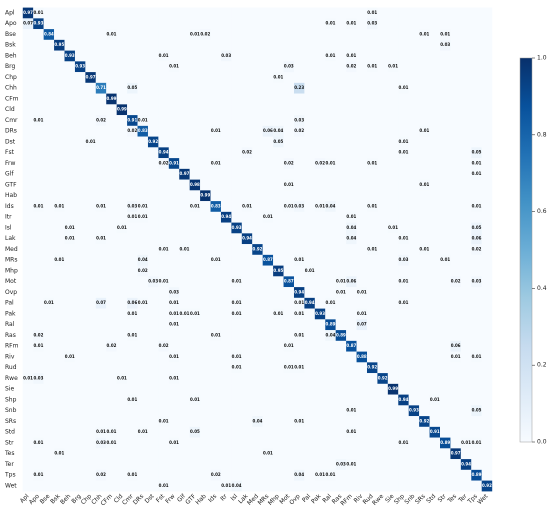 Image resolution: width=550 pixels, height=514 pixels. I want to click on cell-label: 0.04, so click(351, 227).